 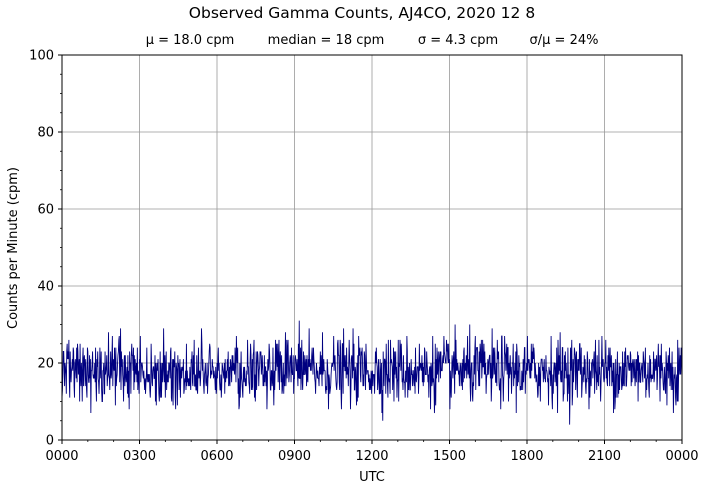 I want to click on chart-title: Observed Gamma Counts, AJ4CO, 2020 12 8, so click(x=362, y=13).